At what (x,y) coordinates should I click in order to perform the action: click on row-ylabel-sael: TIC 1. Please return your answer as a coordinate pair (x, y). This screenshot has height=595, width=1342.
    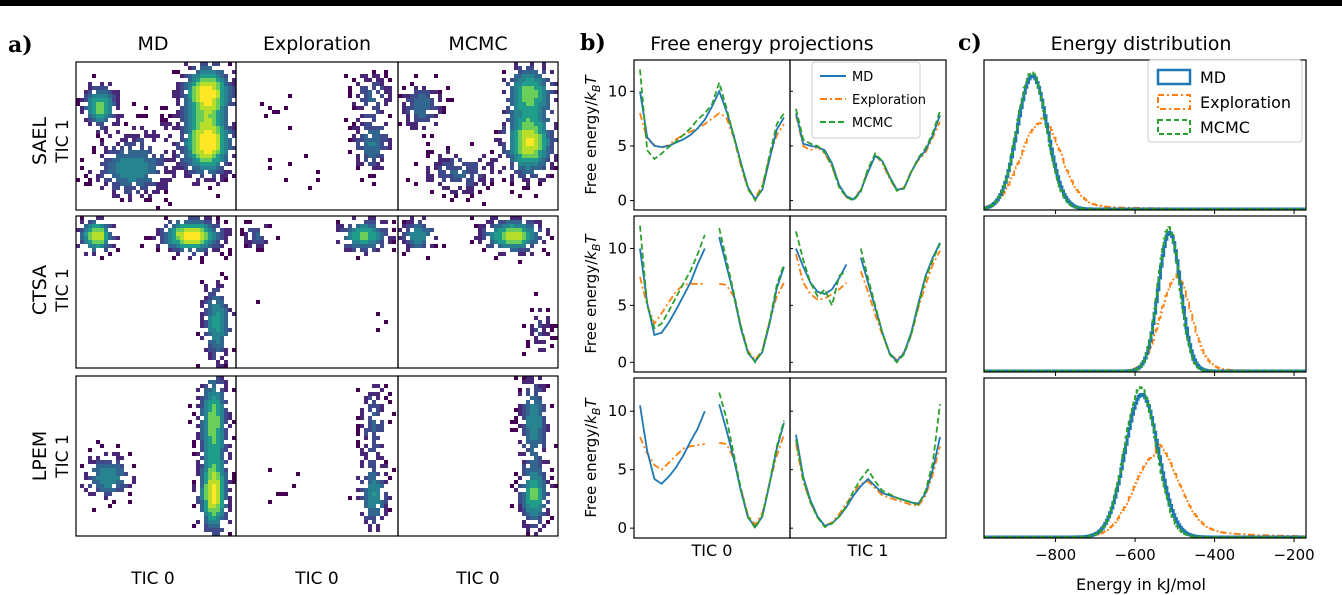
    Looking at the image, I should click on (63, 141).